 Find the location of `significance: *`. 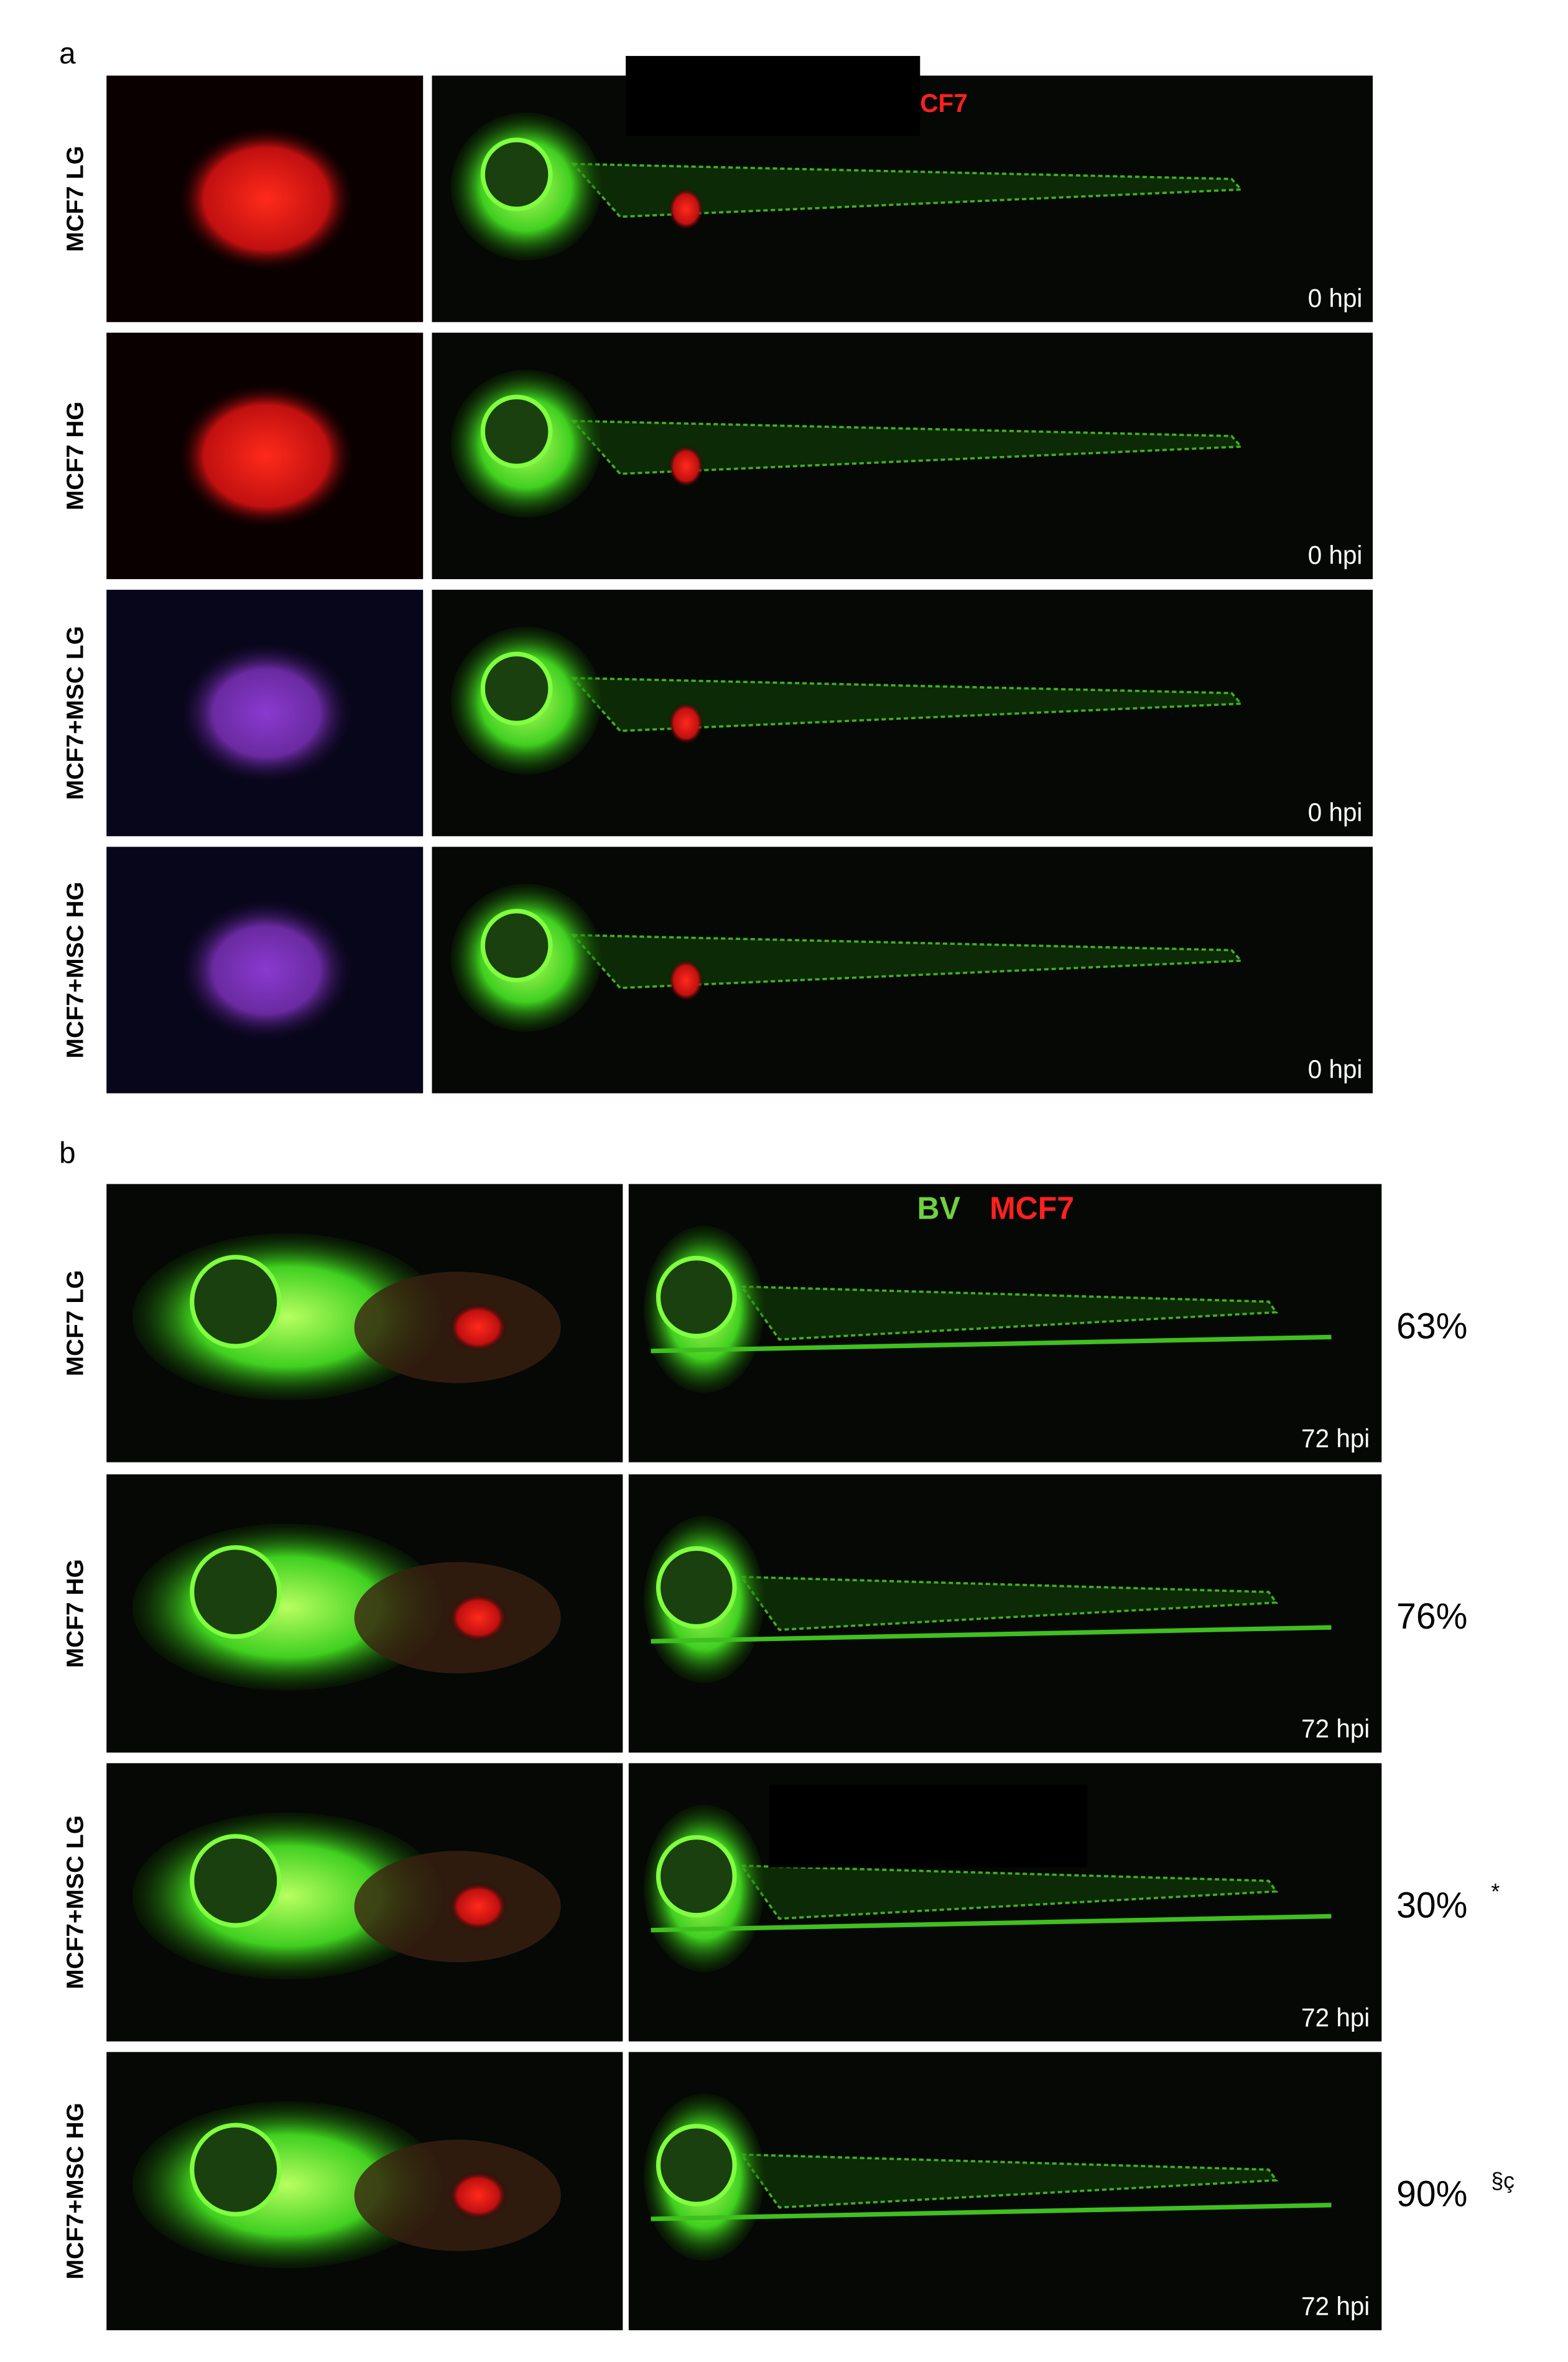

significance: * is located at coordinates (1495, 1891).